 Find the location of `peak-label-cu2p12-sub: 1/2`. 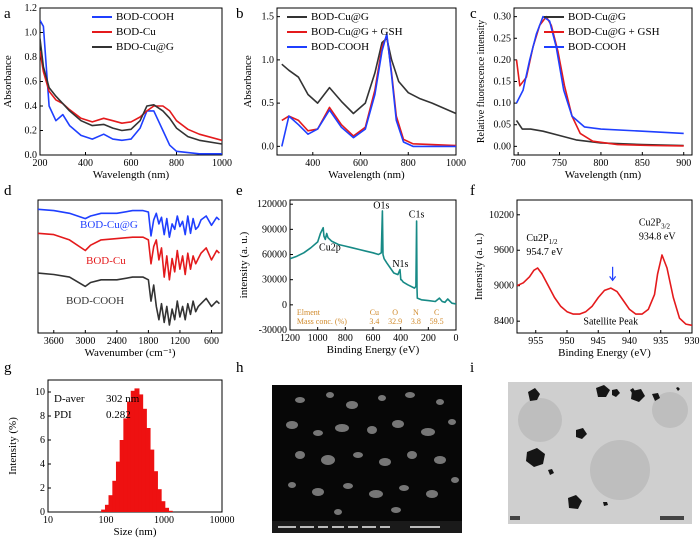

peak-label-cu2p12-sub: 1/2 is located at coordinates (553, 242).